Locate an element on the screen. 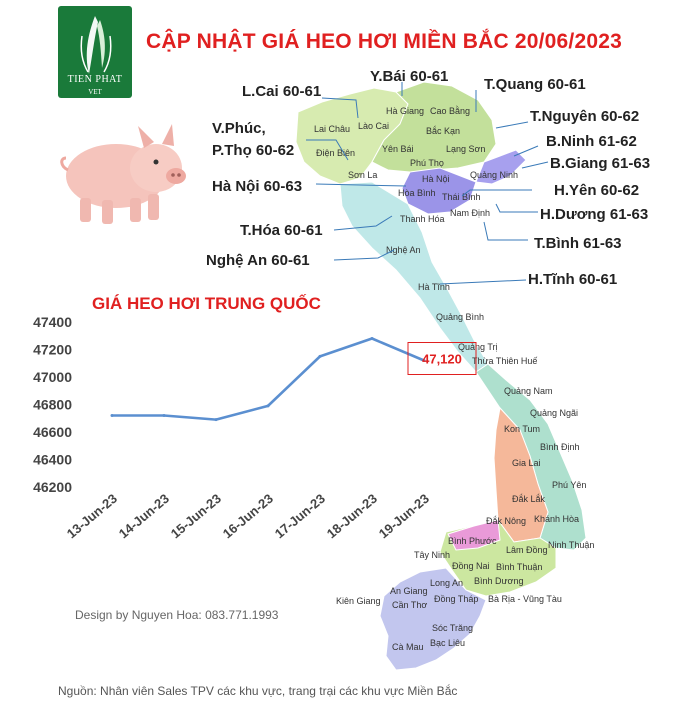 This screenshot has width=695, height=718. map-region-quangninh is located at coordinates (501, 167).